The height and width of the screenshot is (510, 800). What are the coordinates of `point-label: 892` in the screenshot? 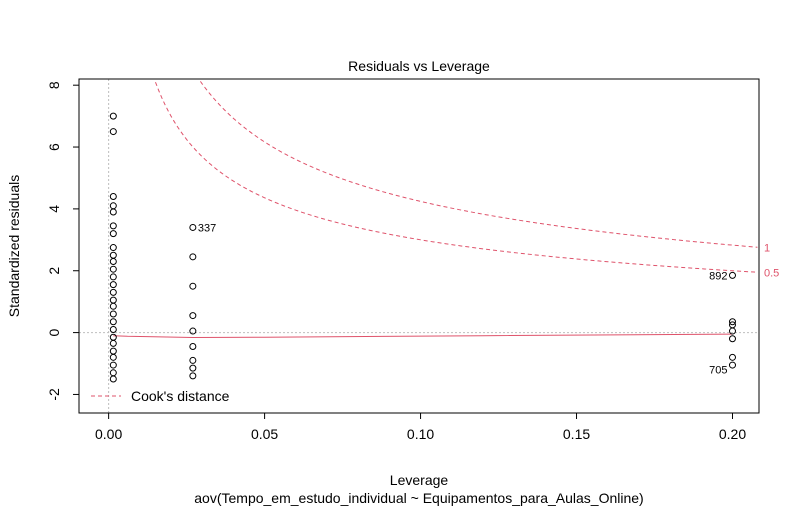 It's located at (718, 276).